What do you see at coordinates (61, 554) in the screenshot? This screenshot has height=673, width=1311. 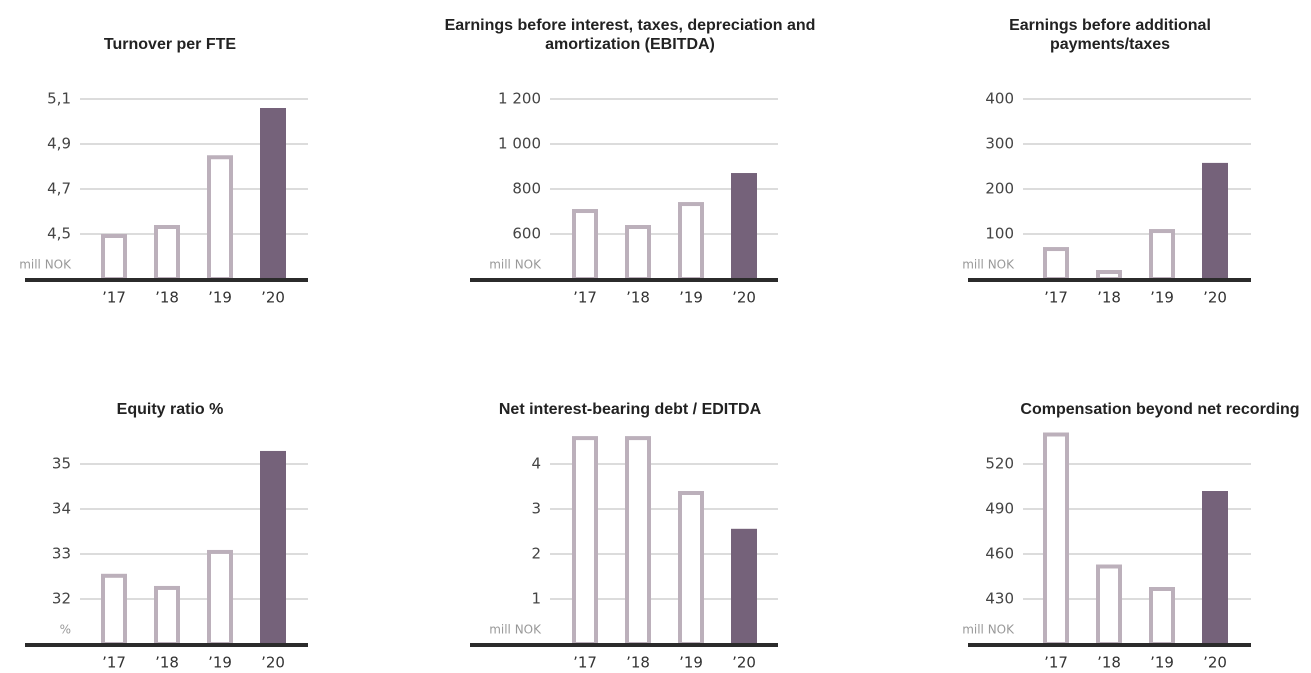 I see `y-tick-label: 33` at bounding box center [61, 554].